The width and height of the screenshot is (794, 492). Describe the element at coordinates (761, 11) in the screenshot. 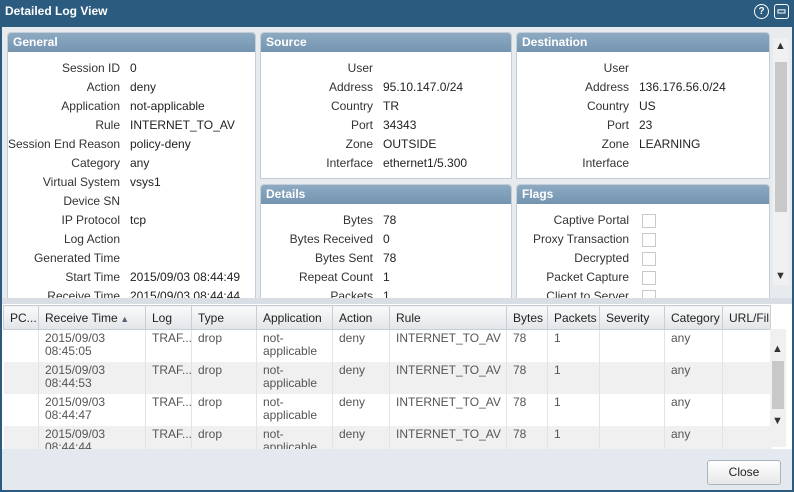

I see `help-icon: ?` at that location.